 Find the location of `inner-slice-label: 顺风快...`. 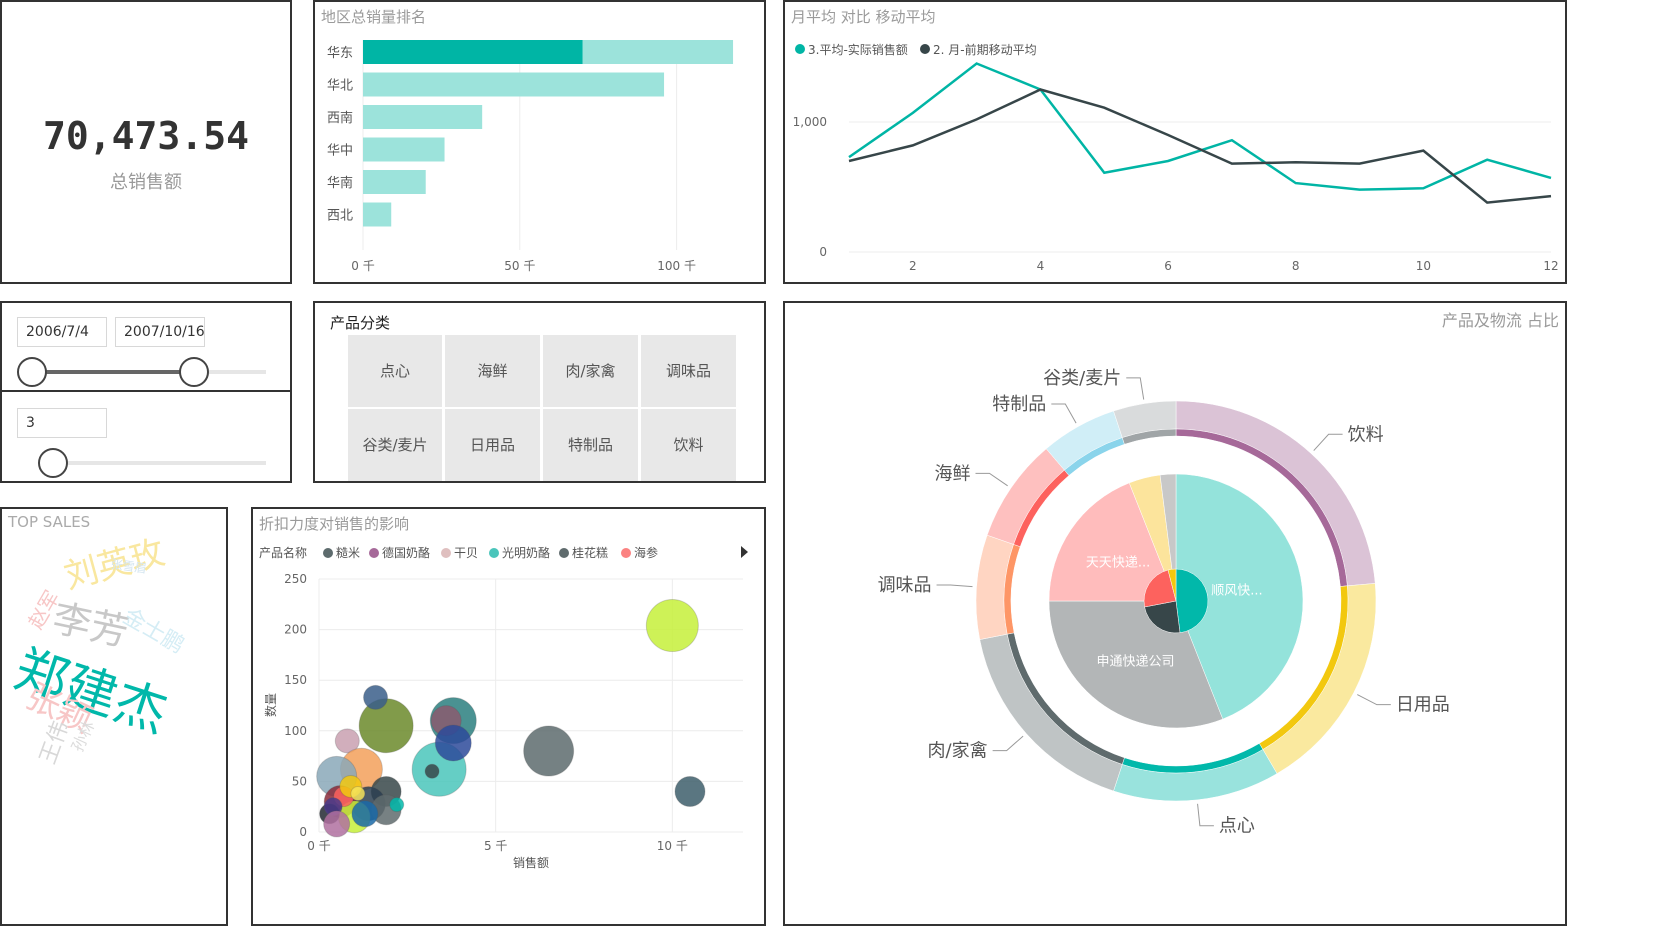

inner-slice-label: 顺风快... is located at coordinates (1236, 590).